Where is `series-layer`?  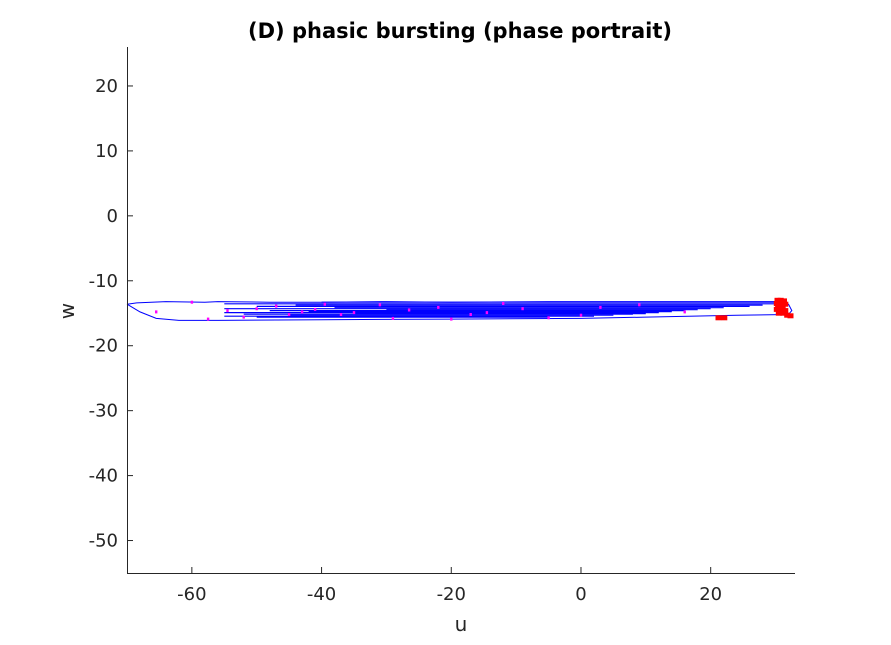
series-layer is located at coordinates (460, 309).